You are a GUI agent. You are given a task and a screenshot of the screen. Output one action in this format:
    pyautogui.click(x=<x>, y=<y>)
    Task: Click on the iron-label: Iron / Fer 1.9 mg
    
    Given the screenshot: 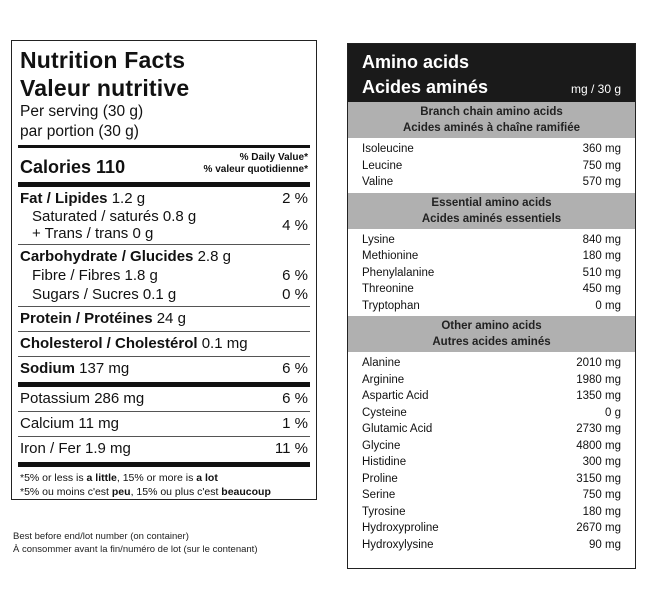 What is the action you would take?
    pyautogui.click(x=75, y=448)
    